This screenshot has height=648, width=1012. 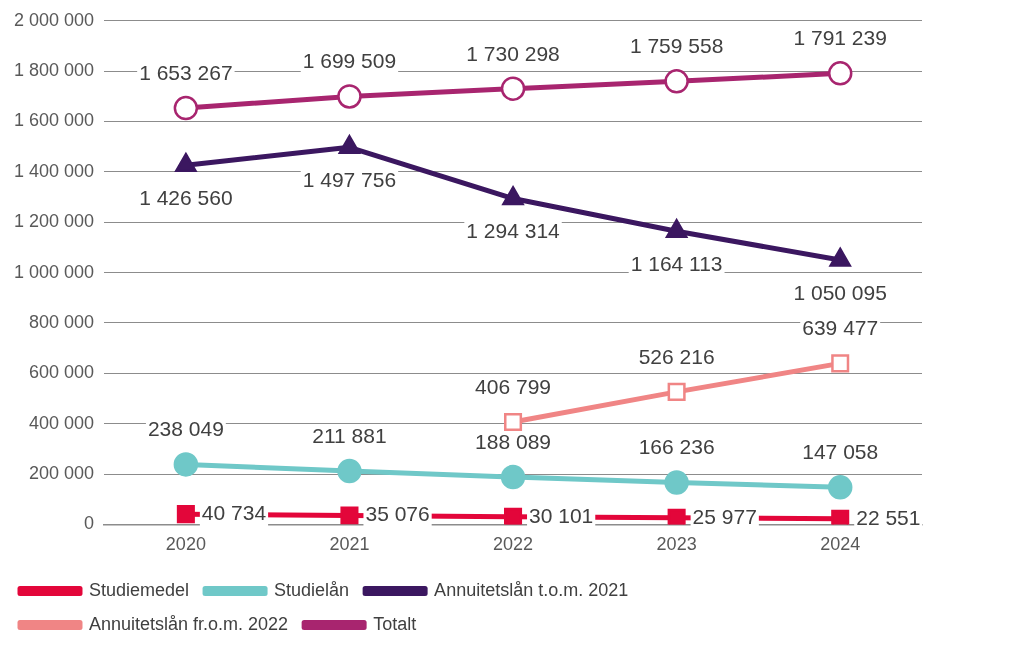 I want to click on x-tick-label: 2024, so click(x=840, y=544).